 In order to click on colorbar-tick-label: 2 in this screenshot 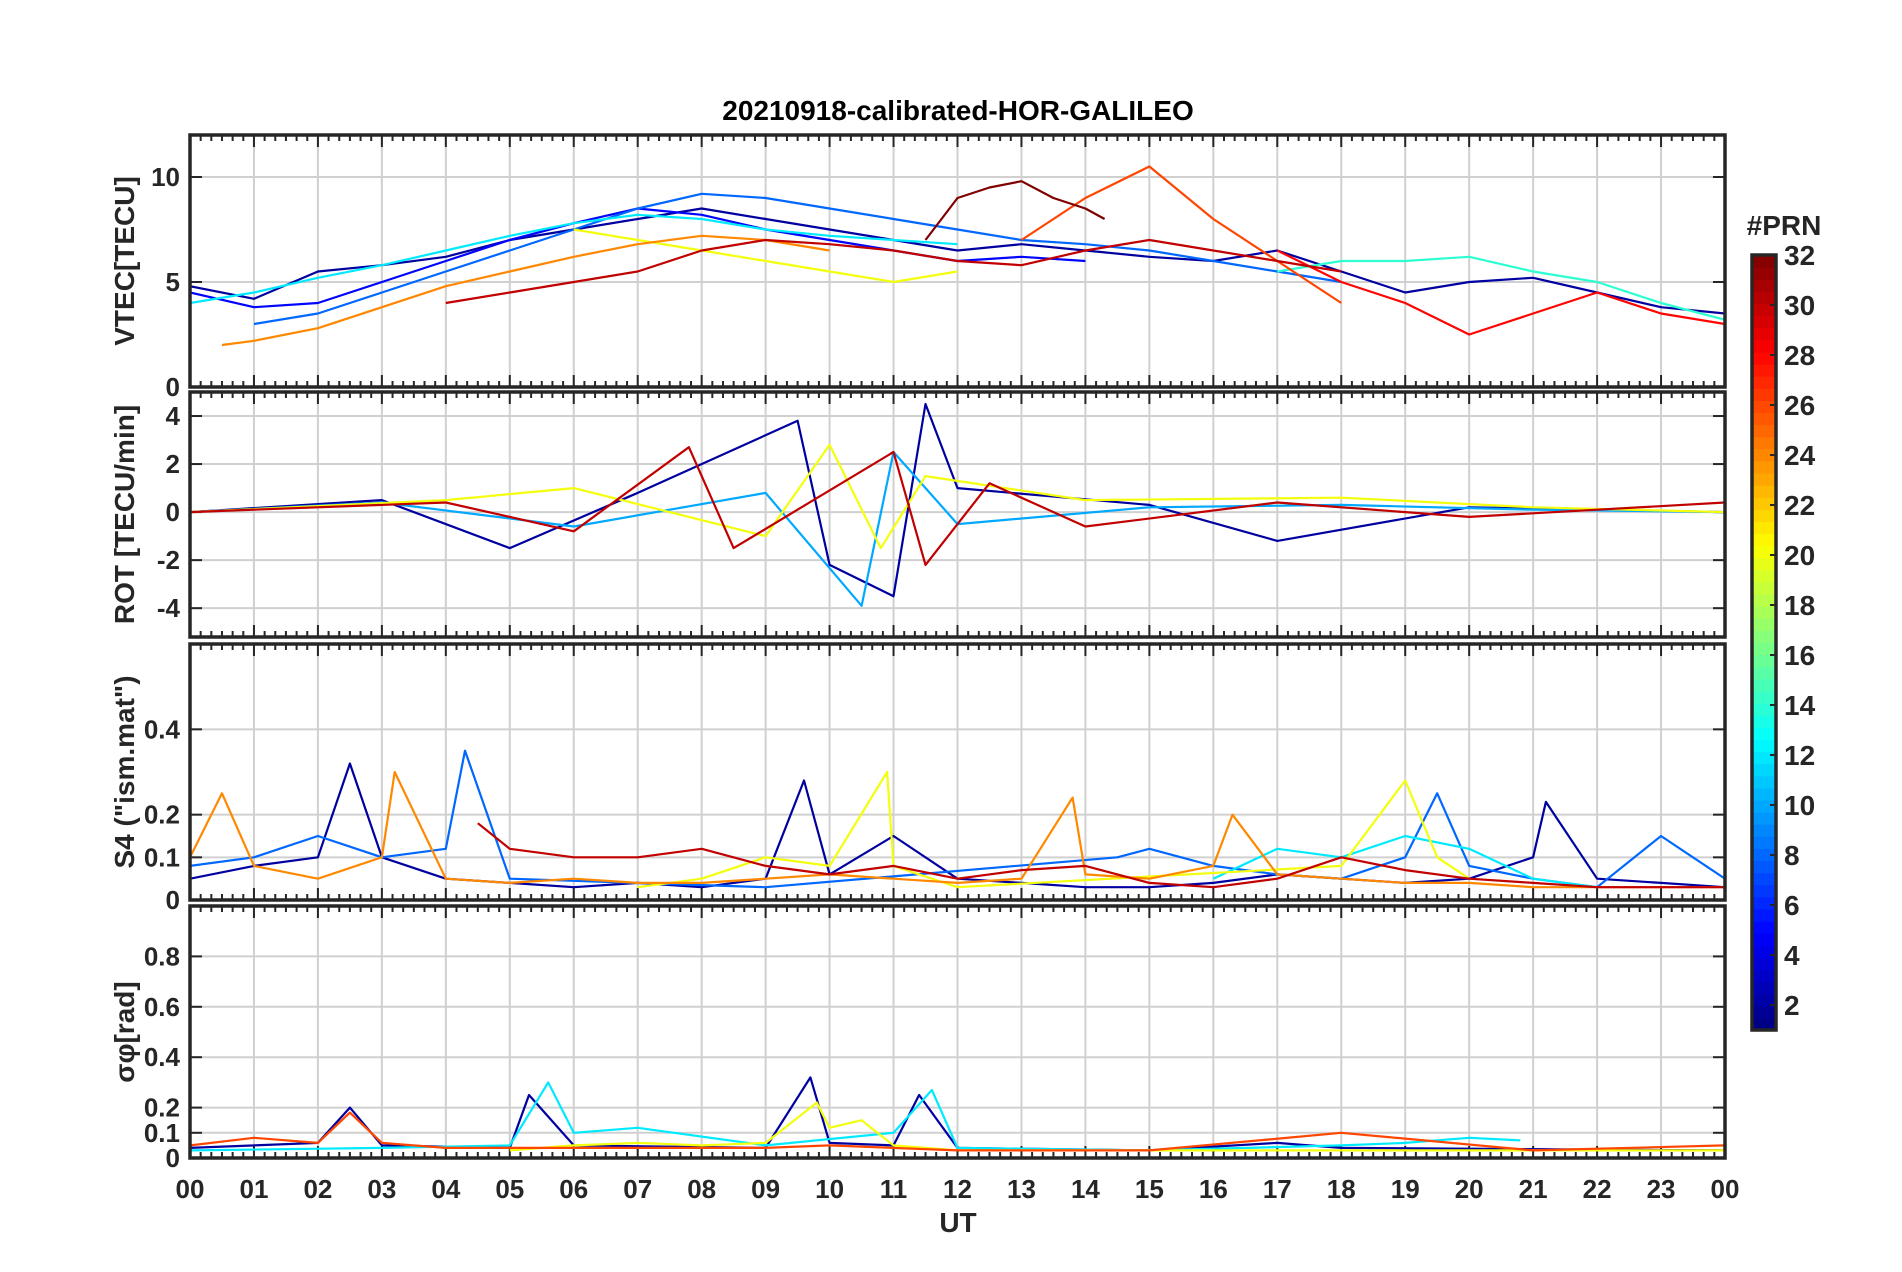, I will do `click(1792, 1005)`.